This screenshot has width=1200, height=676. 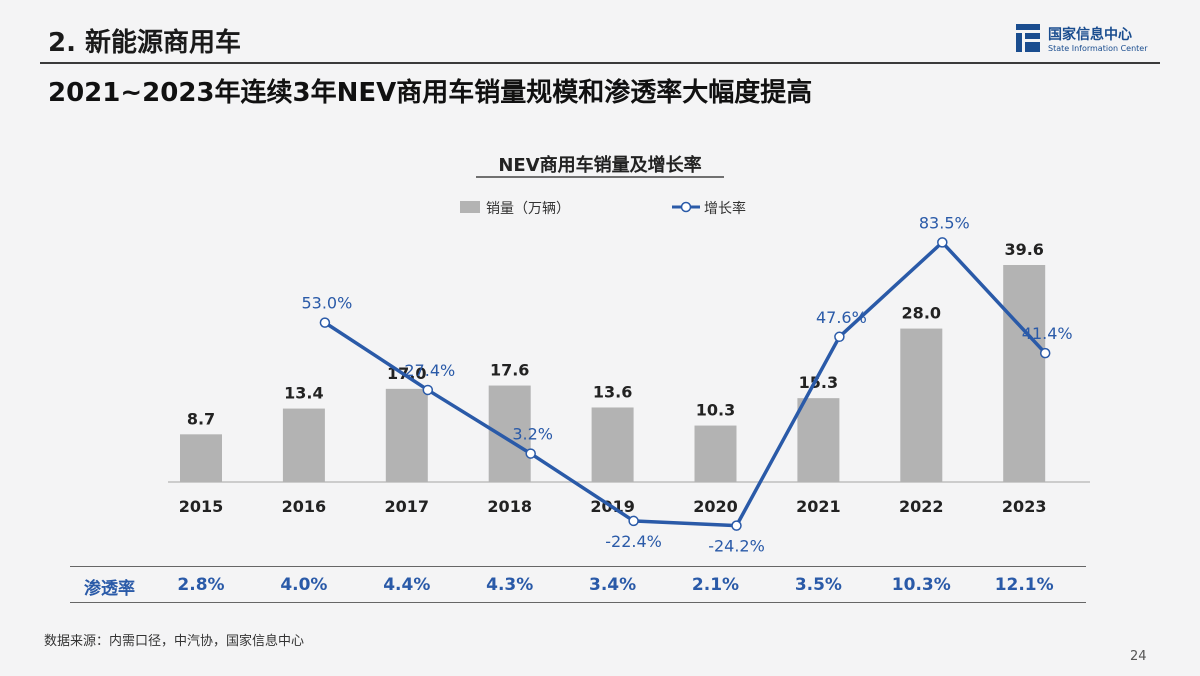 I want to click on bar-label-2021: 15.3, so click(x=818, y=382).